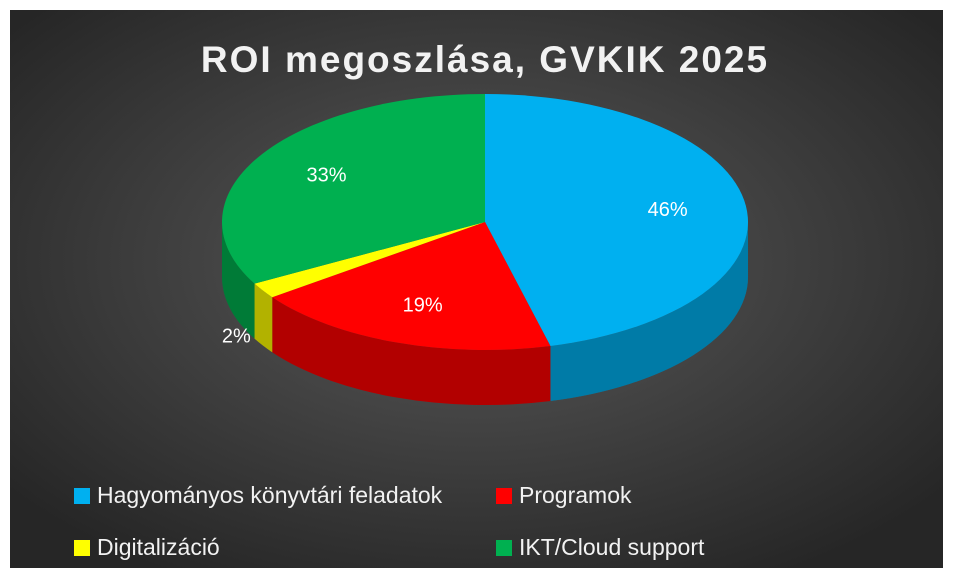  I want to click on data-label: 19%, so click(423, 306).